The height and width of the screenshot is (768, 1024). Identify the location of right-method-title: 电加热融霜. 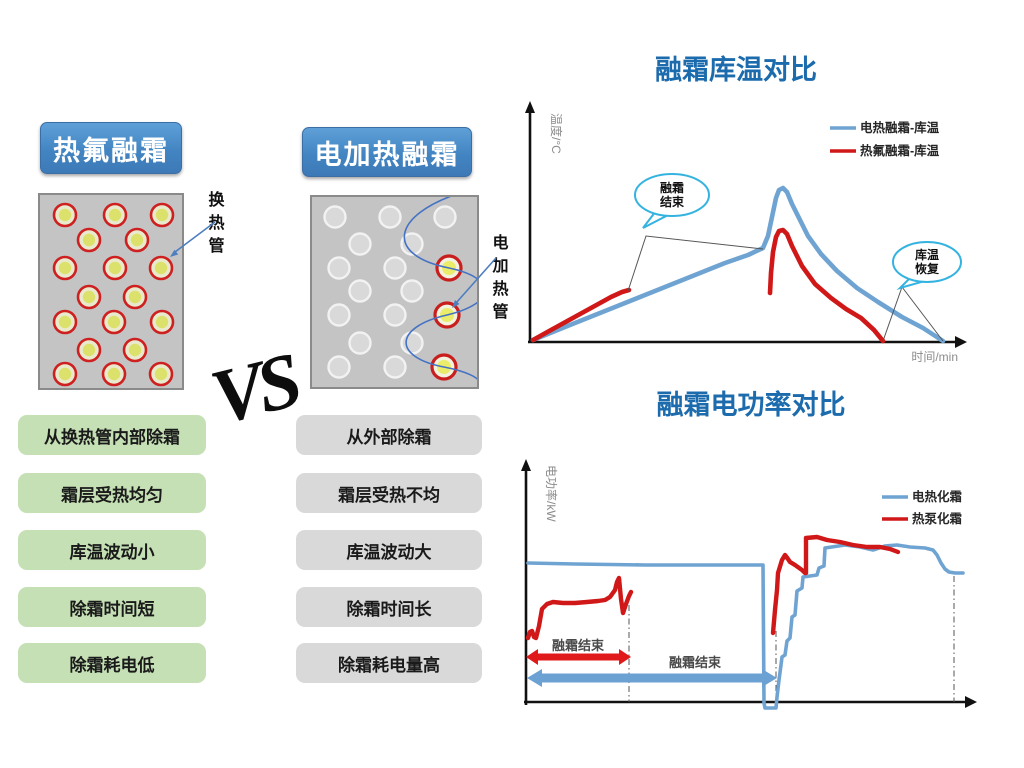
(387, 152).